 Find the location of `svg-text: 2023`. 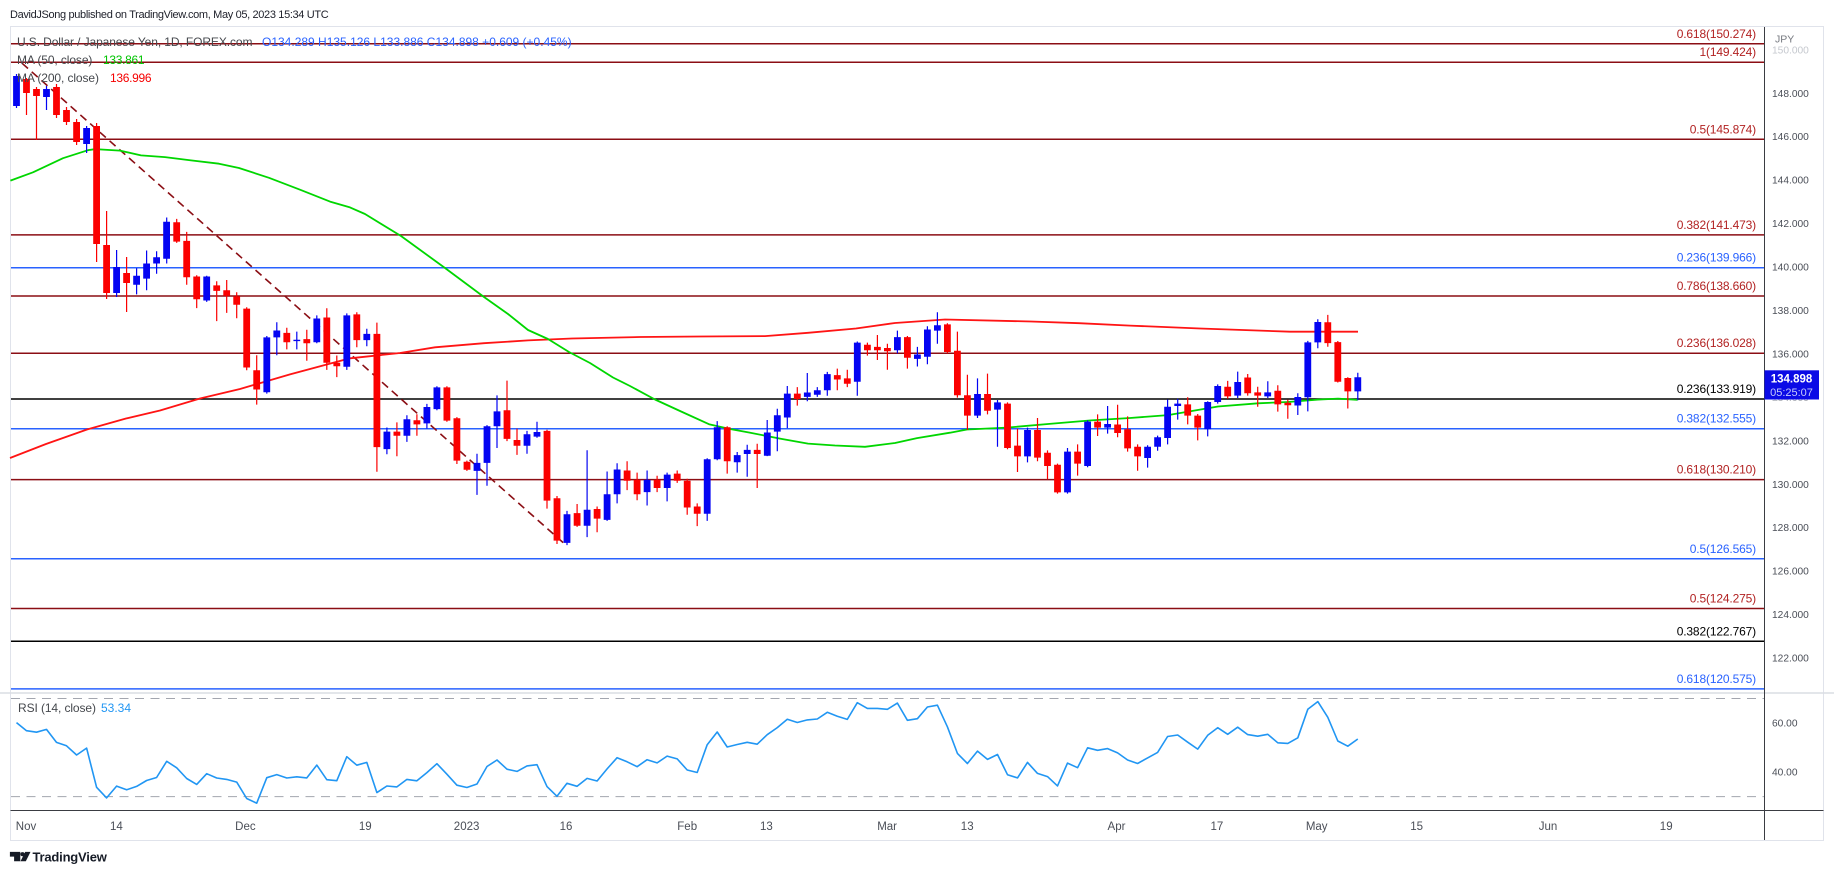

svg-text: 2023 is located at coordinates (467, 827).